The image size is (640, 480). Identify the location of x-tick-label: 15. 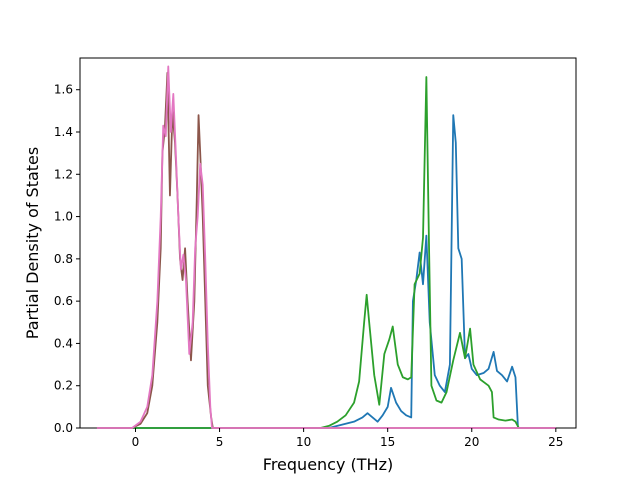
(387, 442).